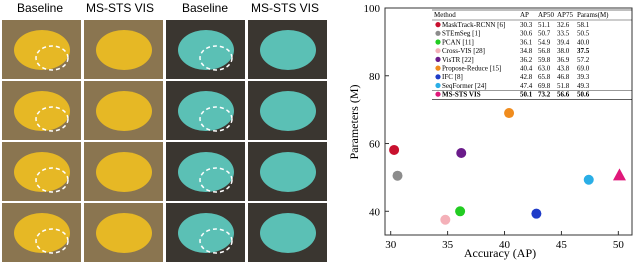 This screenshot has height=263, width=640. Describe the element at coordinates (445, 15) in the screenshot. I see `table-header: Method` at that location.